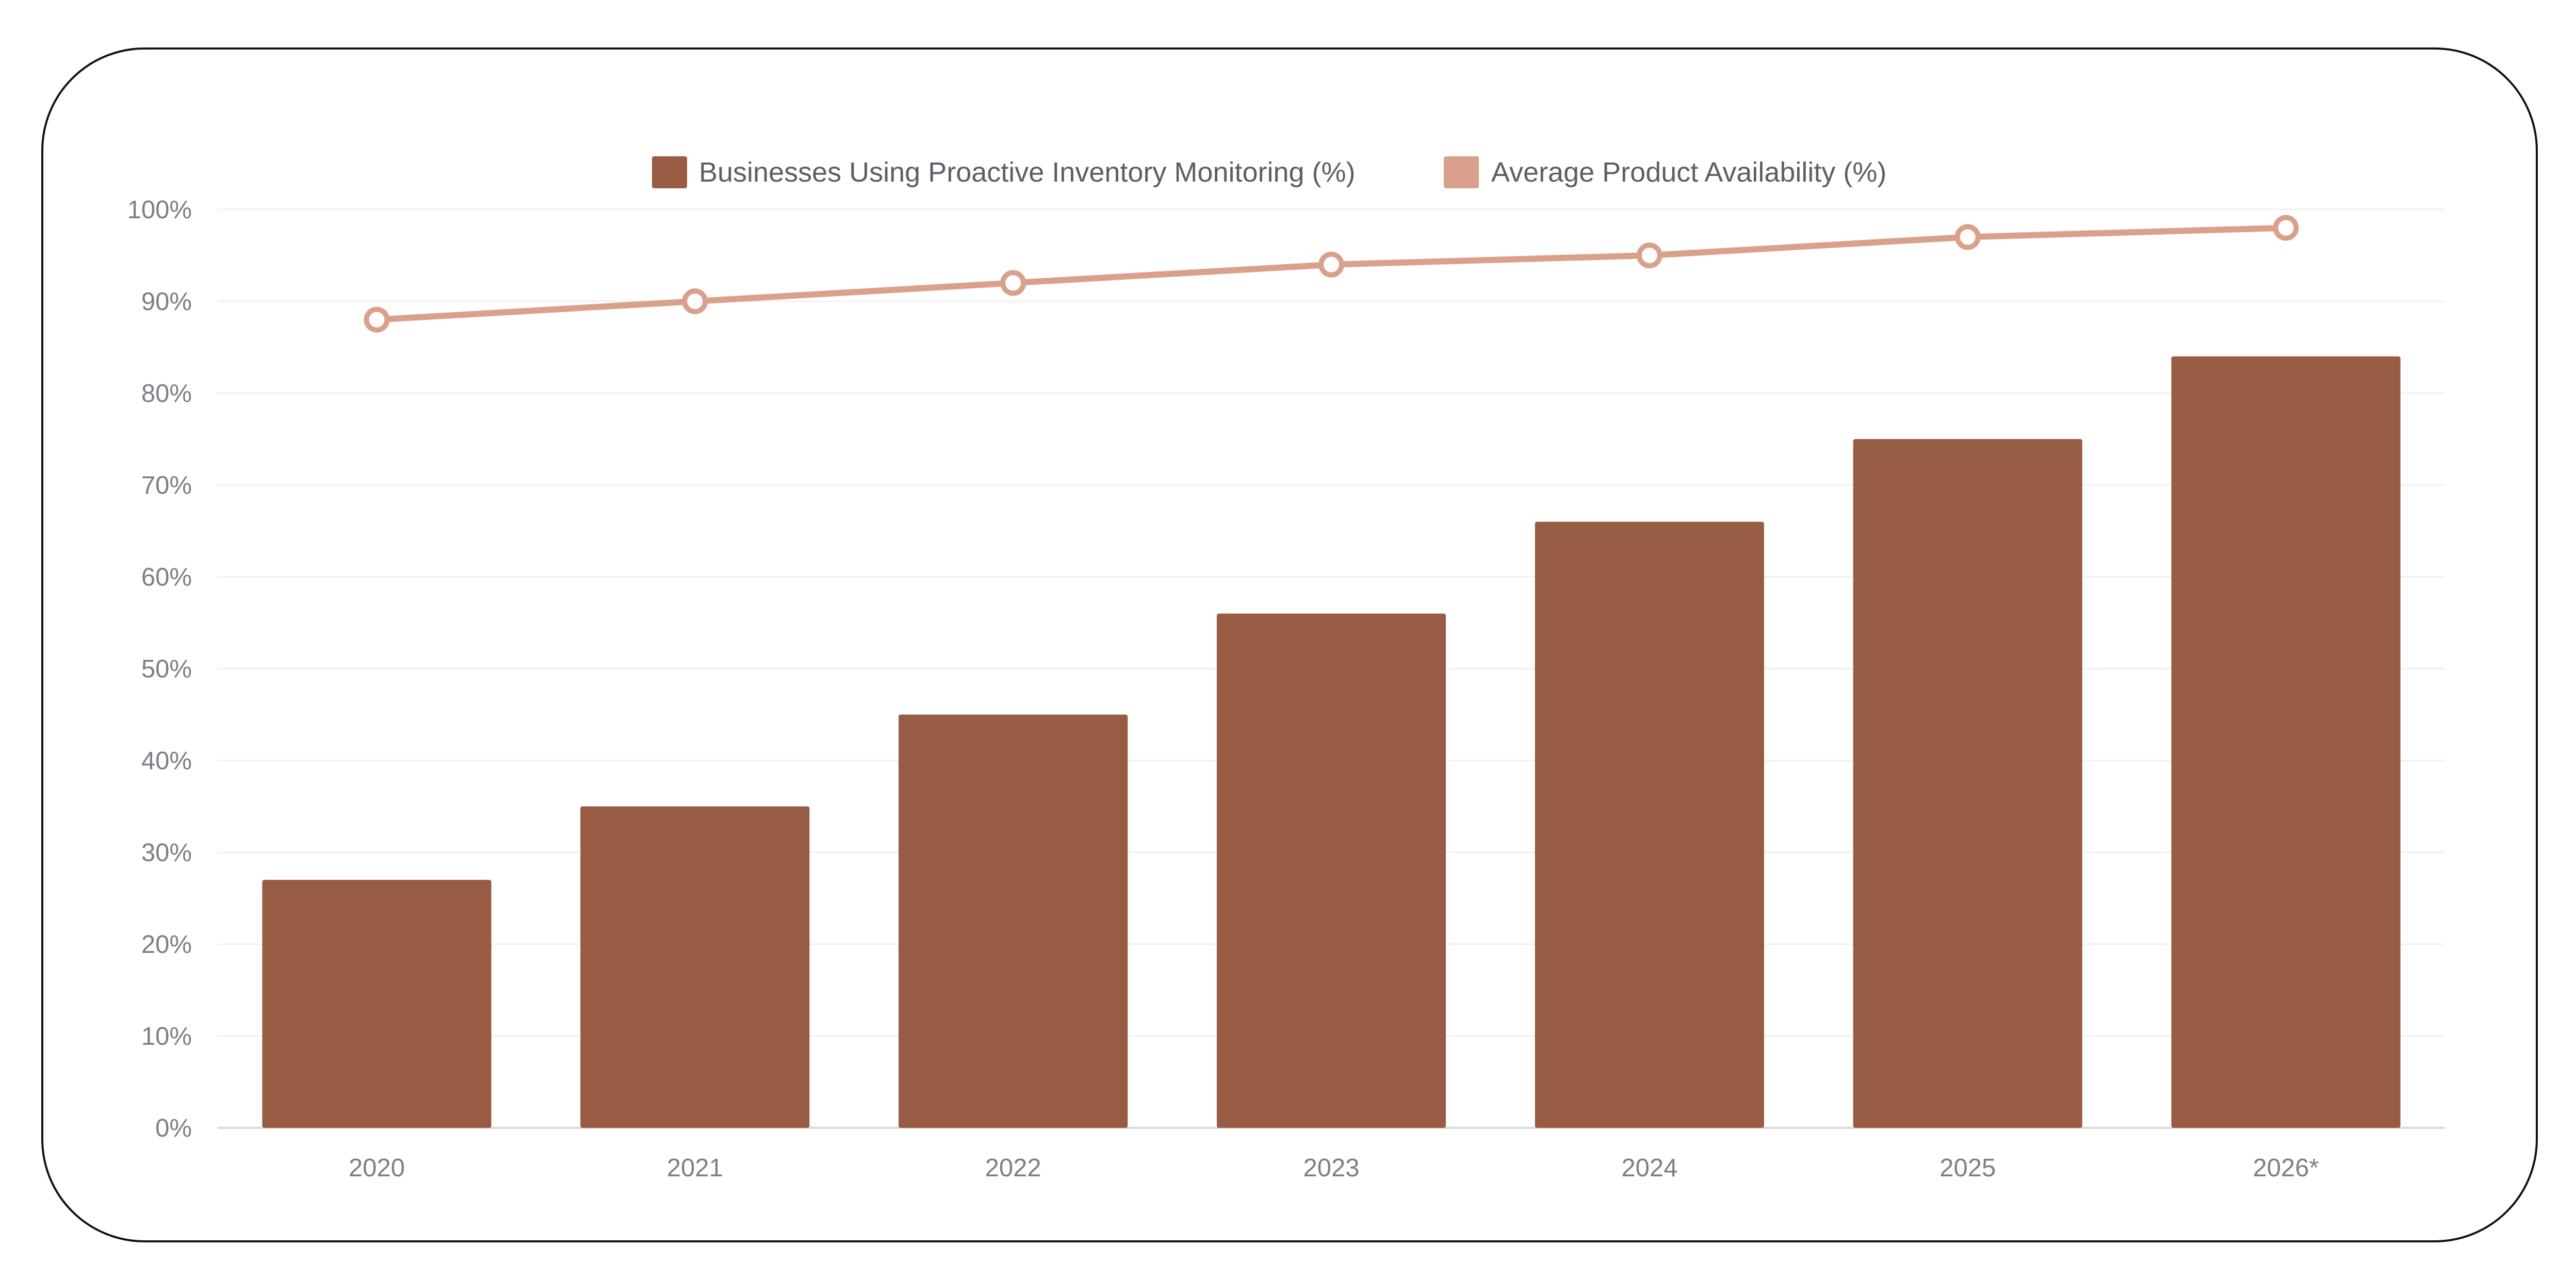 The width and height of the screenshot is (2576, 1279). Describe the element at coordinates (166, 302) in the screenshot. I see `y-tick-label: 90%` at that location.